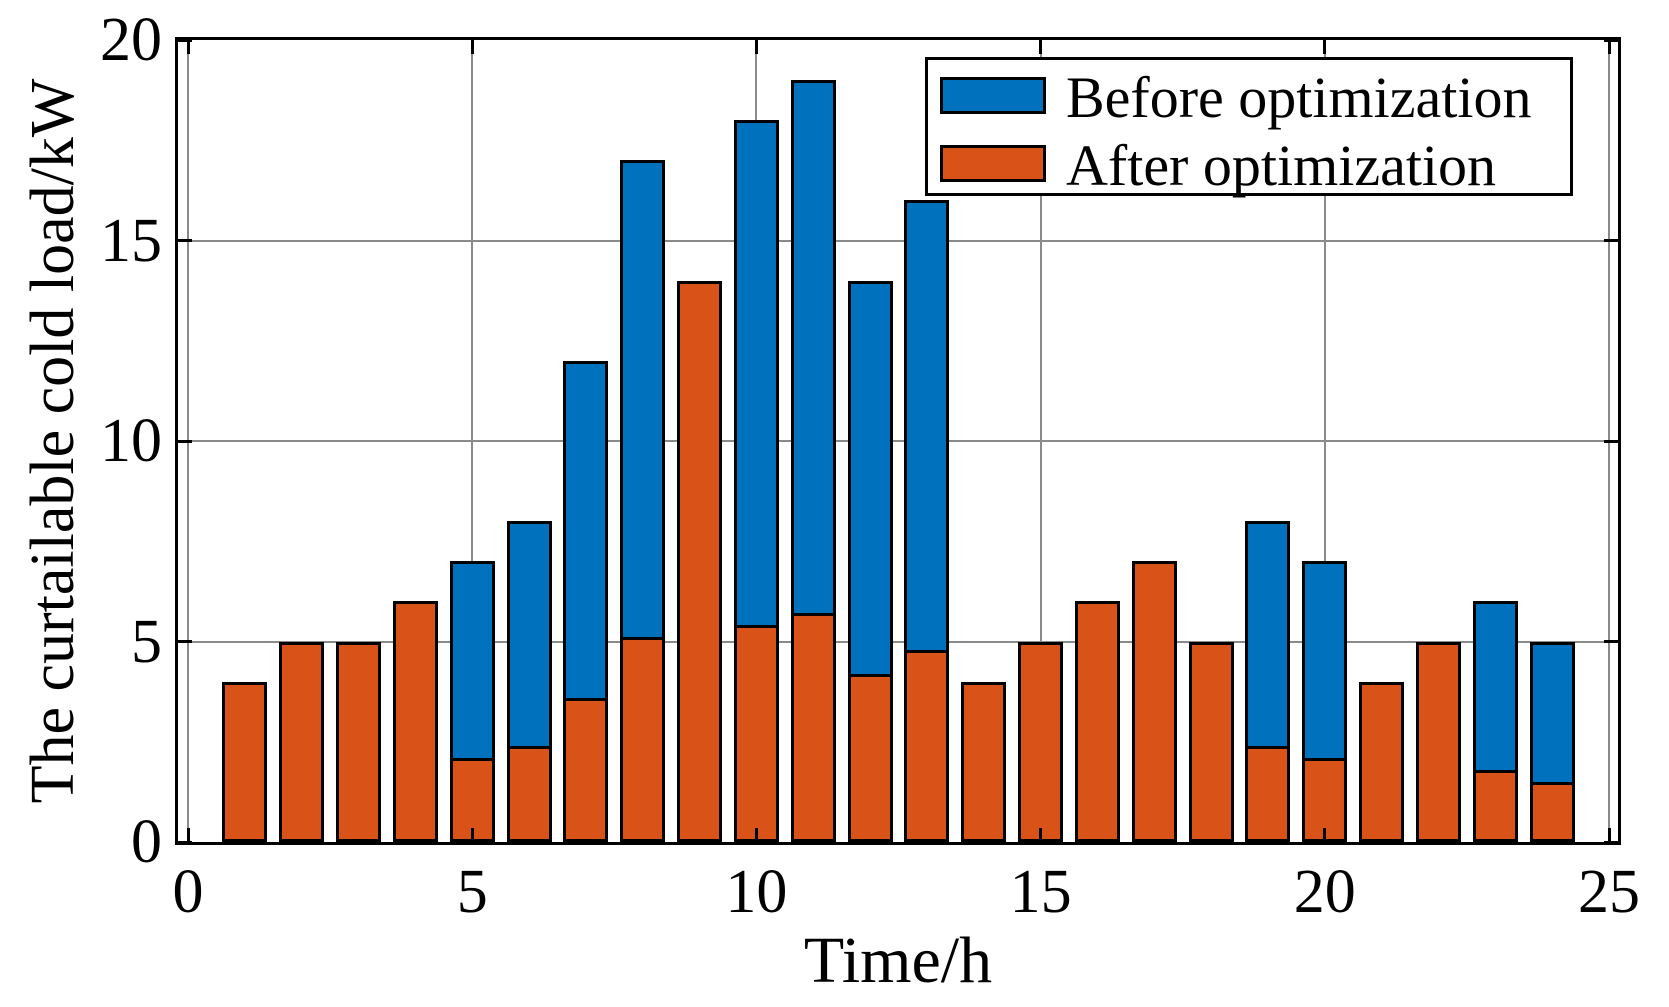 The image size is (1669, 1007). Describe the element at coordinates (146, 842) in the screenshot. I see `y-tick-label-0: 0` at that location.